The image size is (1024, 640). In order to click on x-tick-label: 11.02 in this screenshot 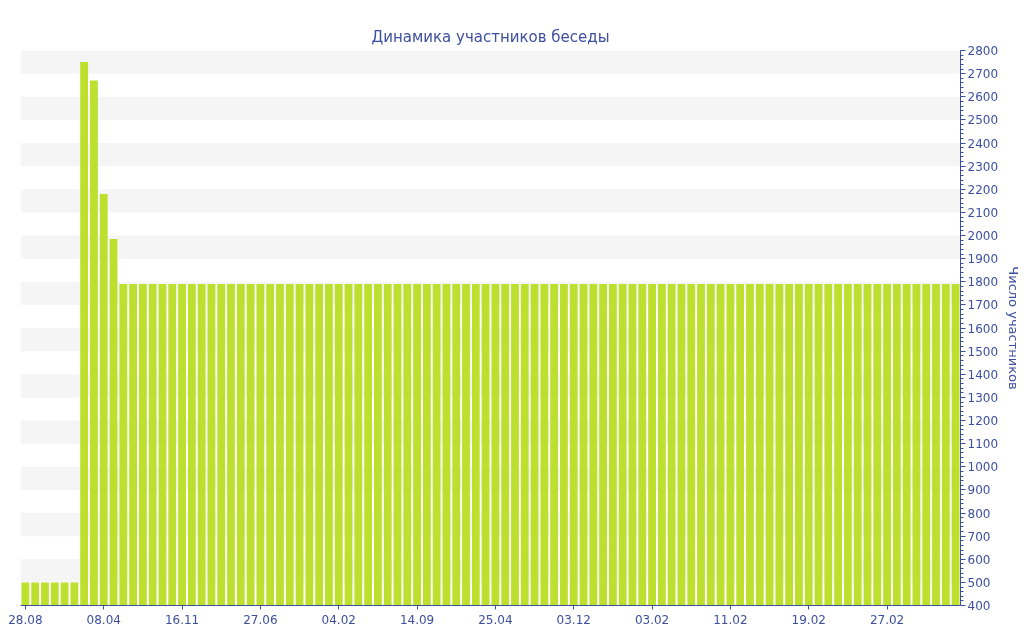, I will do `click(730, 619)`.